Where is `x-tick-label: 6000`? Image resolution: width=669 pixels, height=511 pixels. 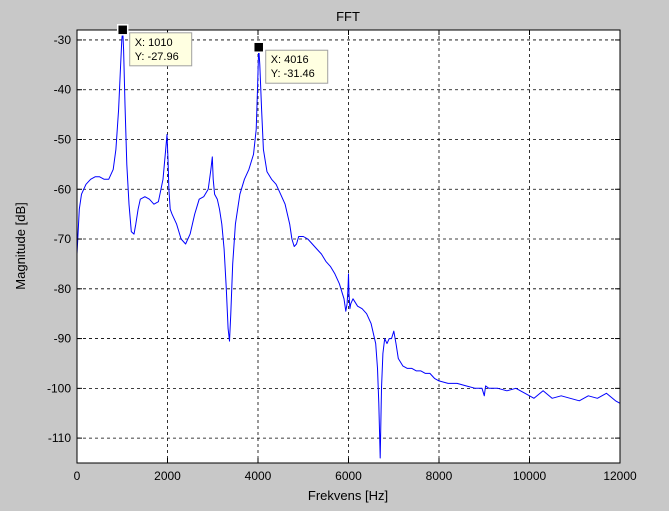 x-tick-label: 6000 is located at coordinates (348, 476).